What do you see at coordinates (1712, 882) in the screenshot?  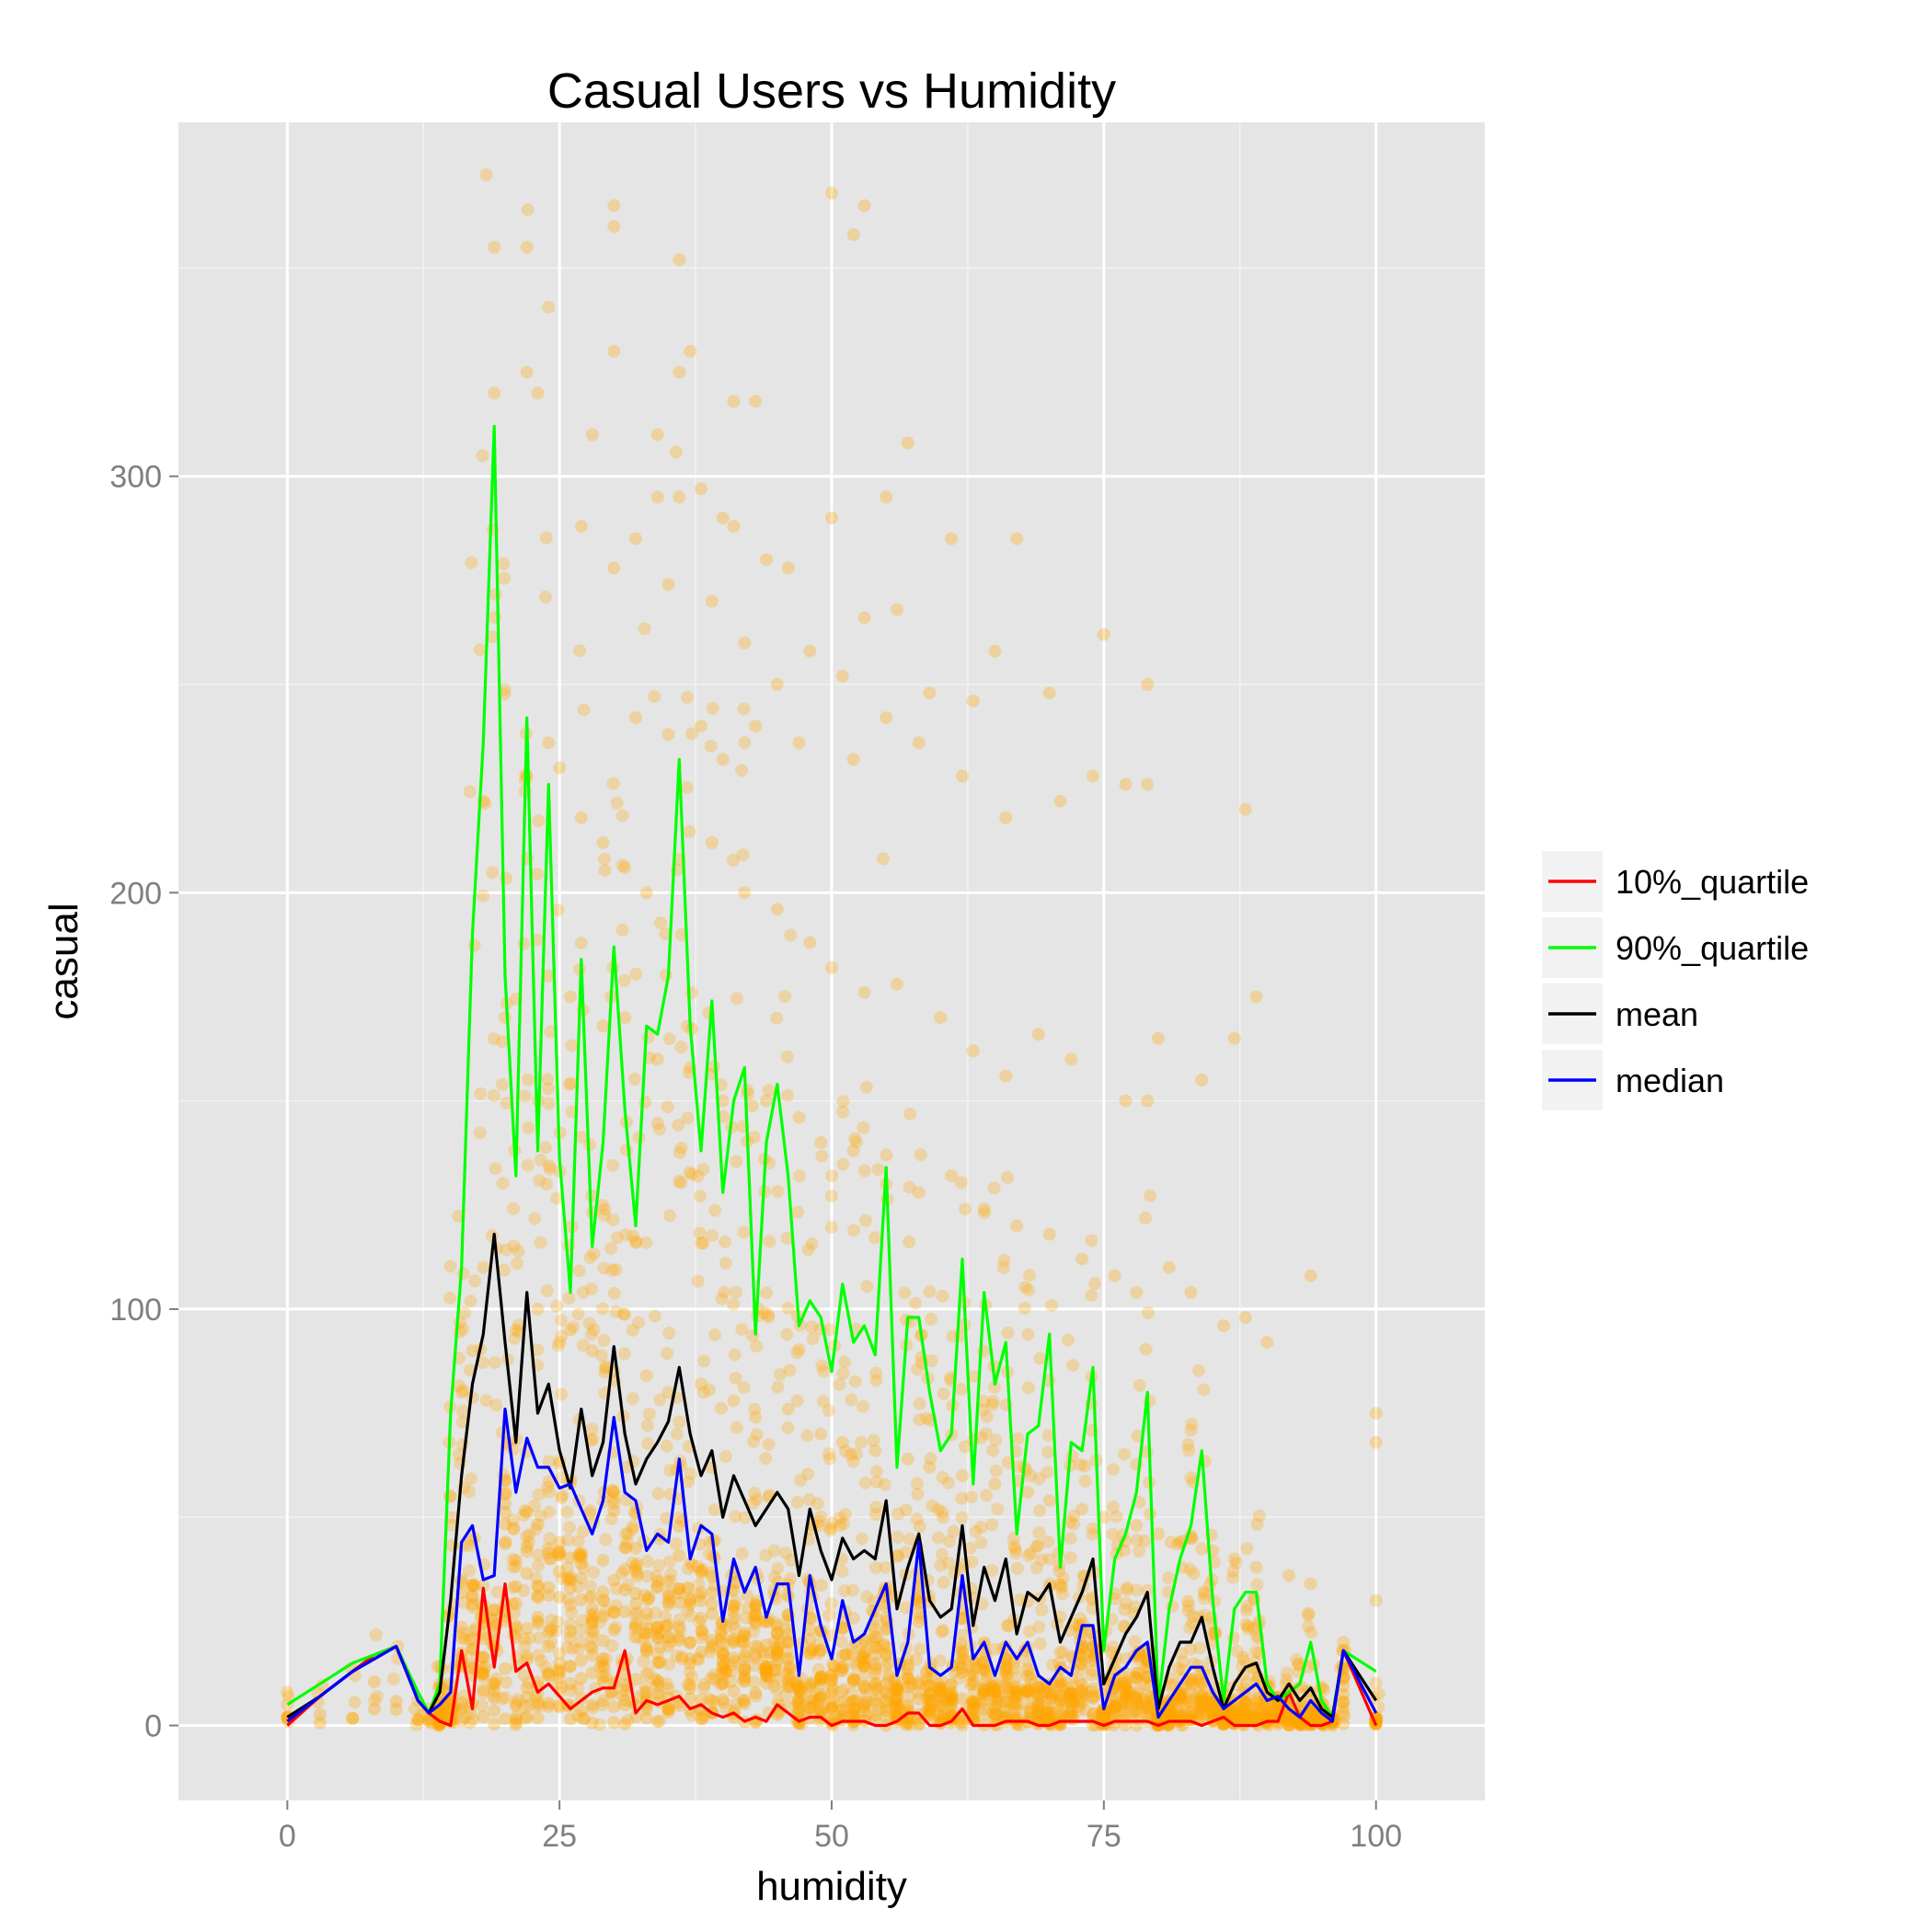 I see `legend-label: 10%_quartile` at bounding box center [1712, 882].